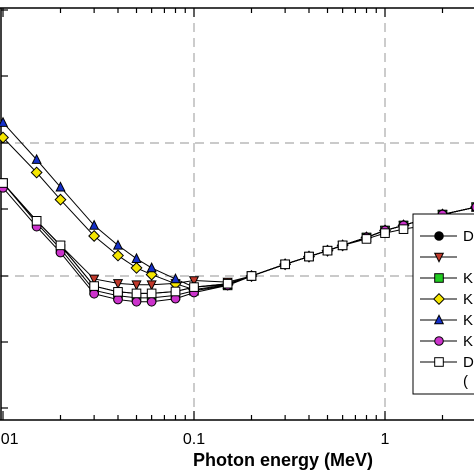 This screenshot has width=474, height=474. What do you see at coordinates (468, 299) in the screenshot?
I see `legend-label-3: K` at bounding box center [468, 299].